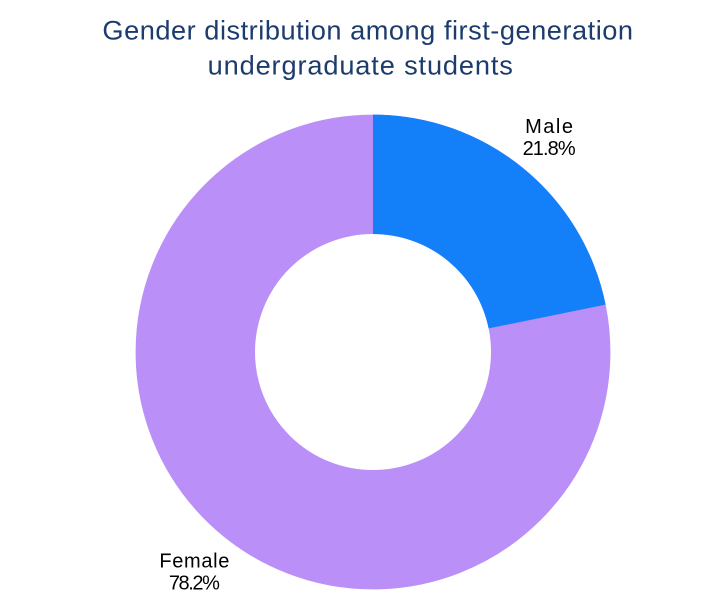 The width and height of the screenshot is (727, 608). Describe the element at coordinates (361, 65) in the screenshot. I see `svg-text: undergraduate students` at that location.